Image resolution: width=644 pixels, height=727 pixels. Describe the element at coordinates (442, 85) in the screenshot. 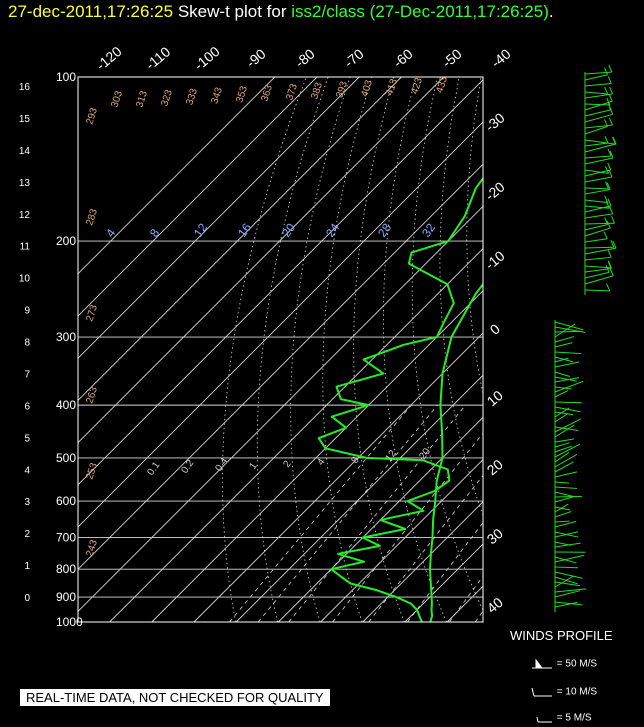

I see `dry-adiabat-label: 433` at that location.